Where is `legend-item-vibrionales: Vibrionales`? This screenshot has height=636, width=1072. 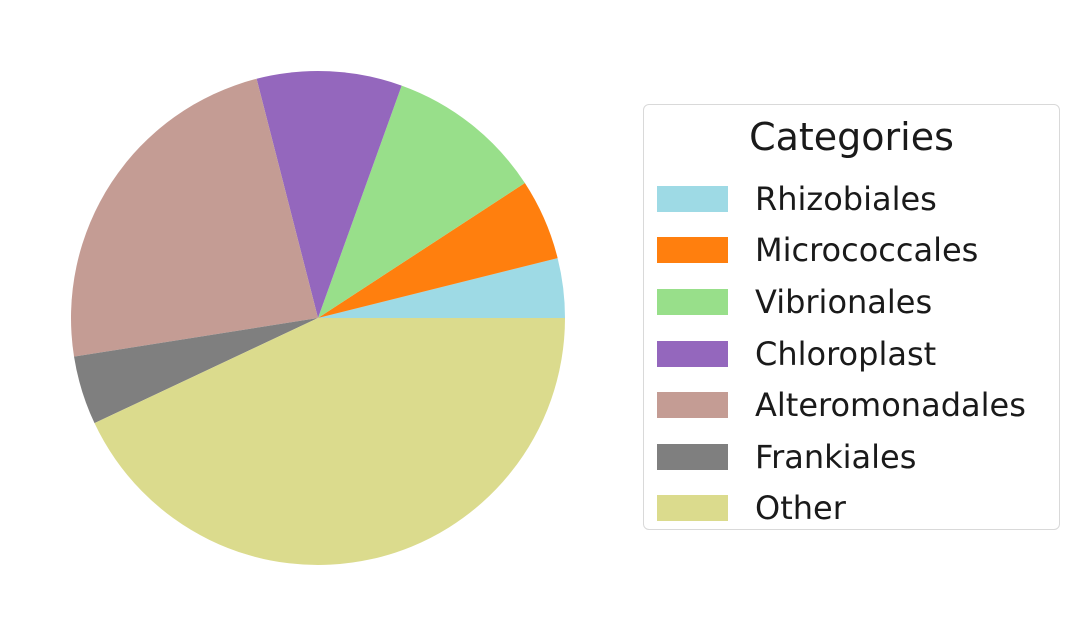 legend-item-vibrionales: Vibrionales is located at coordinates (841, 302).